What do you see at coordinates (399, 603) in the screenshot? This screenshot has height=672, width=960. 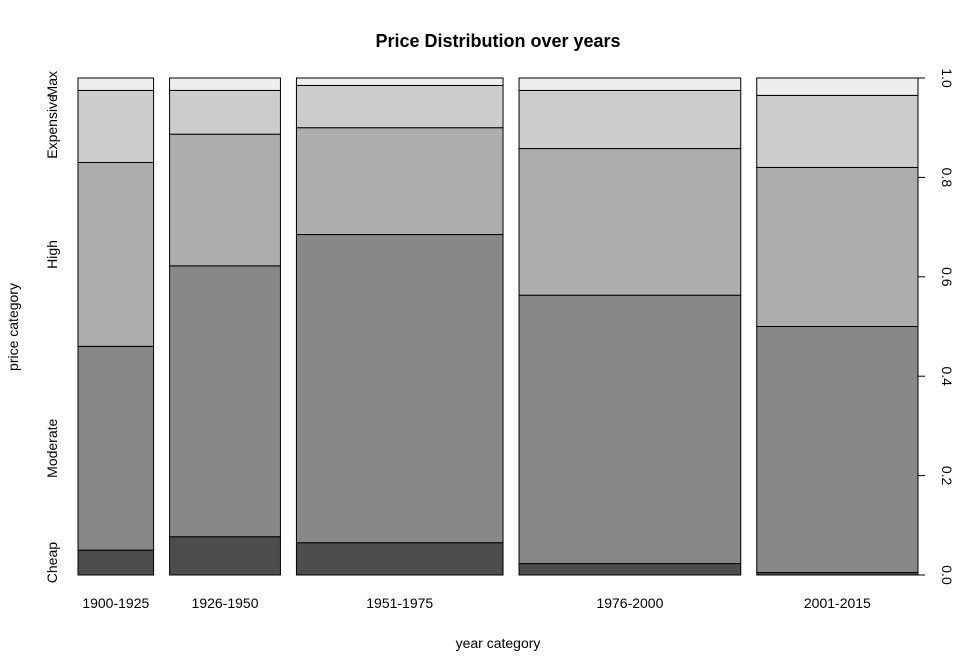 I see `x-tick-label: 1951-1975` at bounding box center [399, 603].